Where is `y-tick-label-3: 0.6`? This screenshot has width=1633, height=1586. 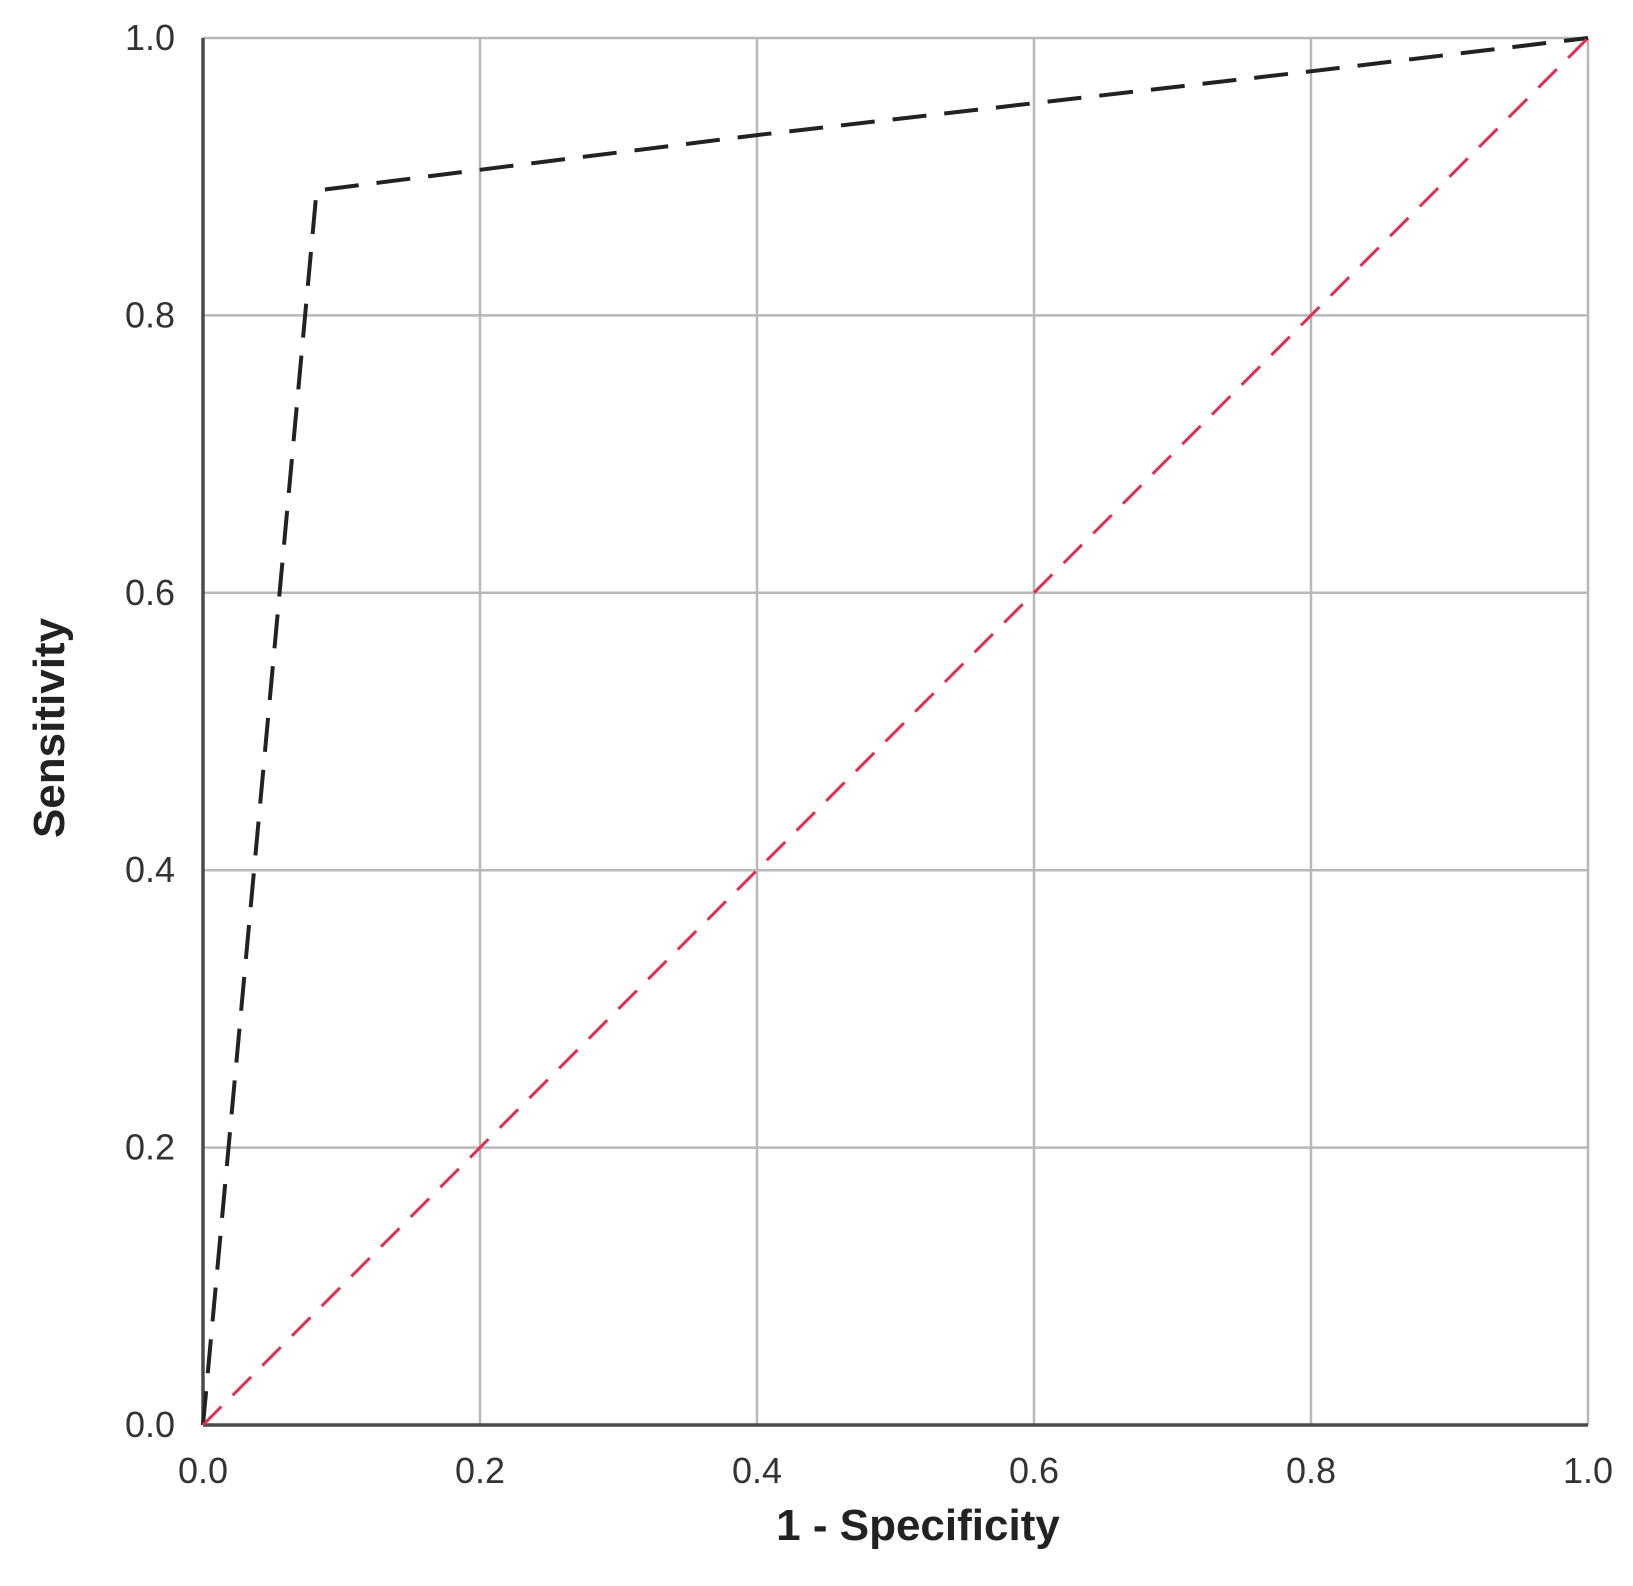 y-tick-label-3: 0.6 is located at coordinates (150, 592).